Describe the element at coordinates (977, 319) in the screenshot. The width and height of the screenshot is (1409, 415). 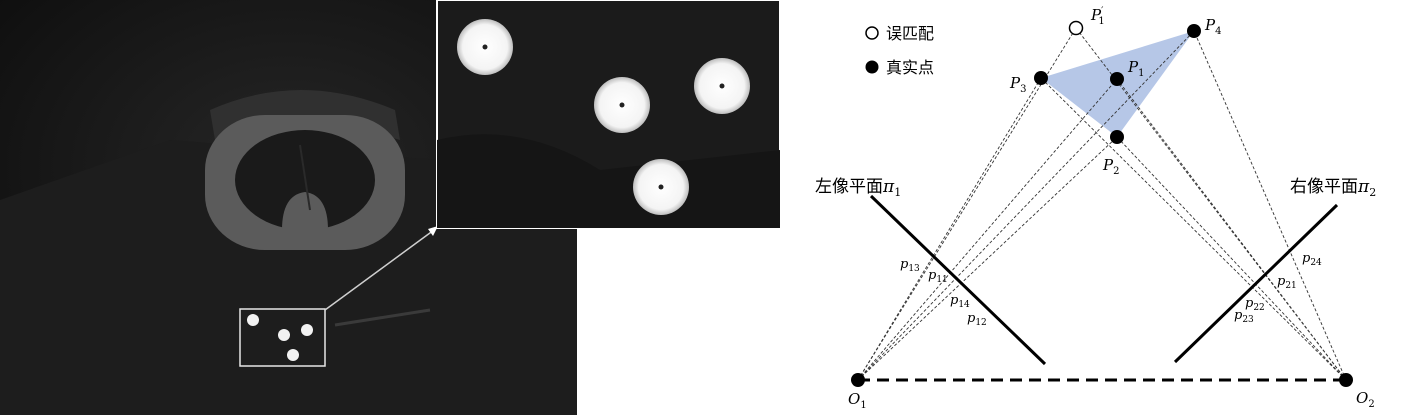
I see `label-p12: p12` at that location.